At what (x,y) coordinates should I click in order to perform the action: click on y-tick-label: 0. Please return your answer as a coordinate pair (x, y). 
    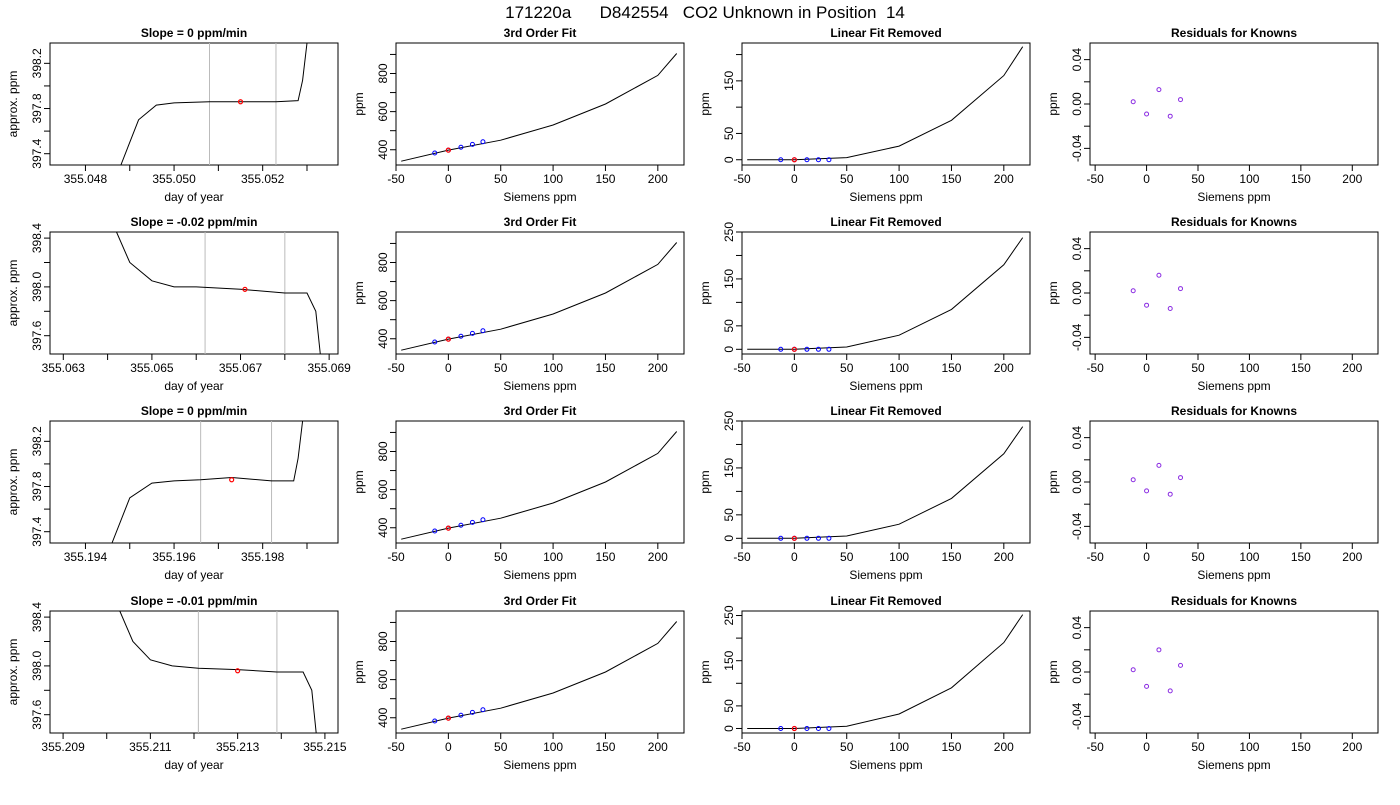
    Looking at the image, I should click on (729, 538).